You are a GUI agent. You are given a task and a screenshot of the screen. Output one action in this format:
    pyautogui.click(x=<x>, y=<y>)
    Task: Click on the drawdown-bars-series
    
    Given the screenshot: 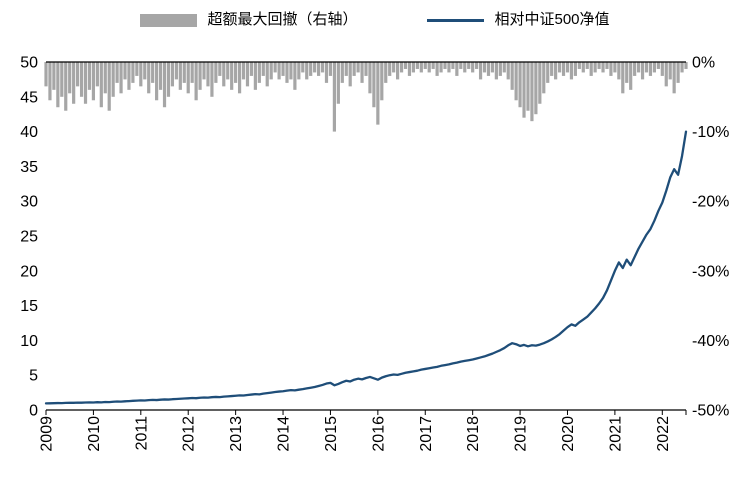 What is the action you would take?
    pyautogui.click(x=366, y=97)
    